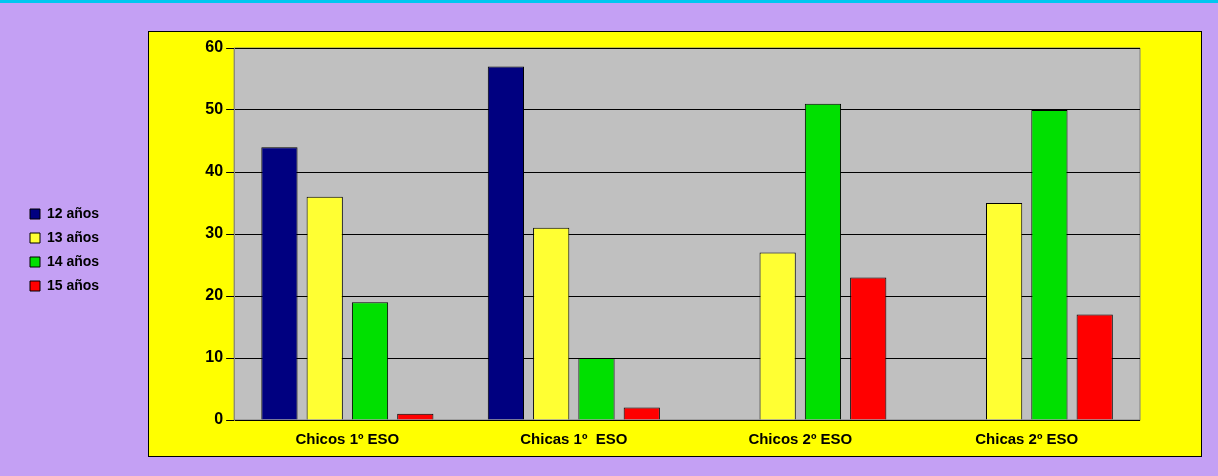 The image size is (1218, 476). Describe the element at coordinates (214, 171) in the screenshot. I see `y-tick-label: 40` at that location.